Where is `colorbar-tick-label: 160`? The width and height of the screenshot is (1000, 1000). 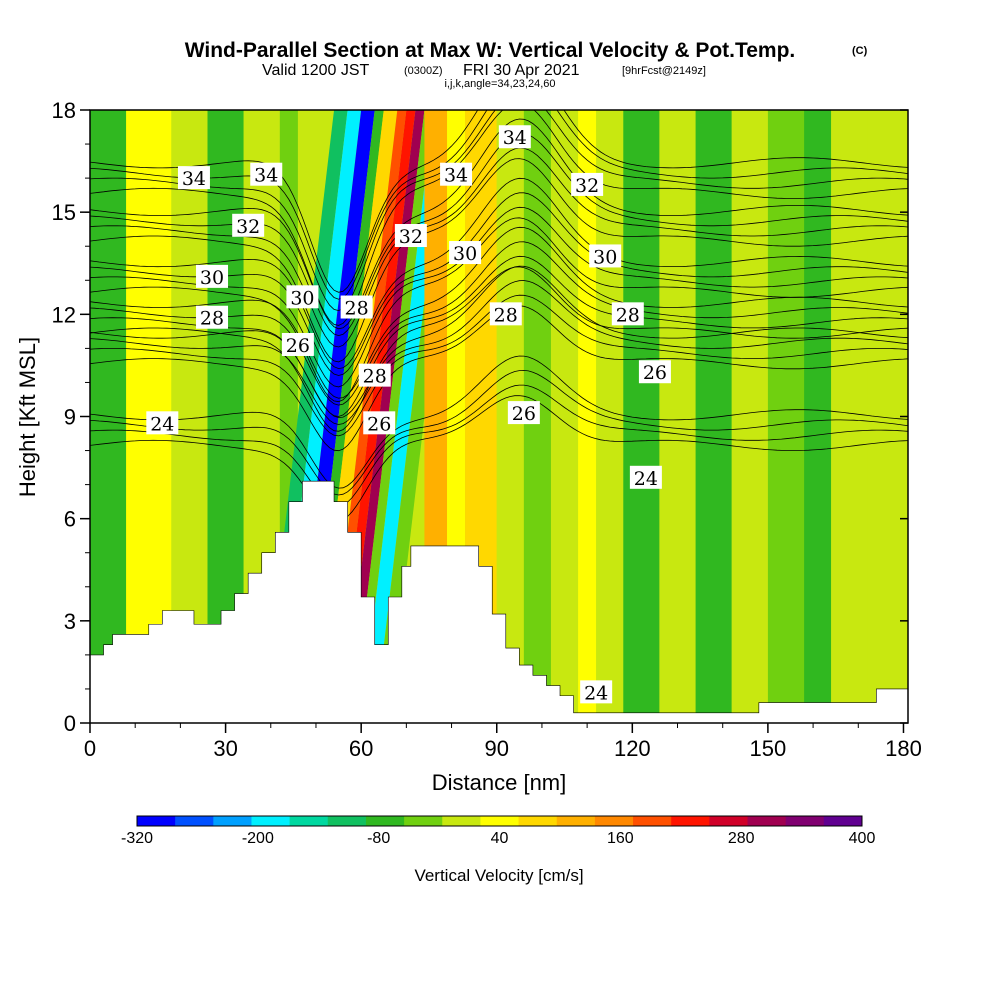 colorbar-tick-label: 160 is located at coordinates (620, 838).